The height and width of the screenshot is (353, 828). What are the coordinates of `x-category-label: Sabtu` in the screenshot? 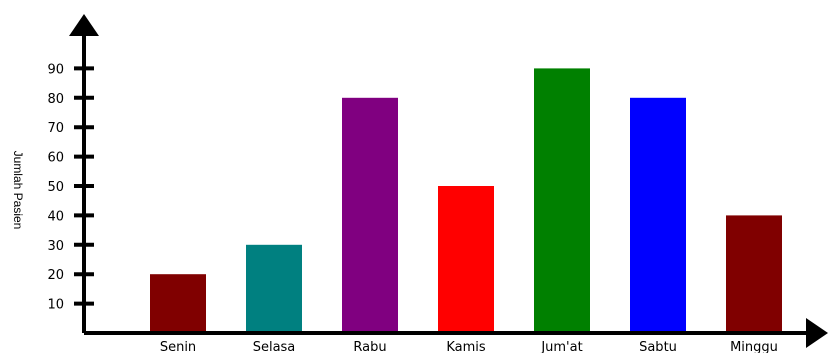 It's located at (658, 346).